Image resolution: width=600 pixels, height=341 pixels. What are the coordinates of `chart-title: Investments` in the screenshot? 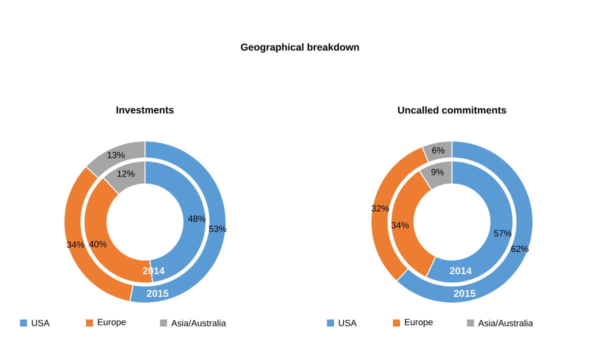 It's located at (145, 110).